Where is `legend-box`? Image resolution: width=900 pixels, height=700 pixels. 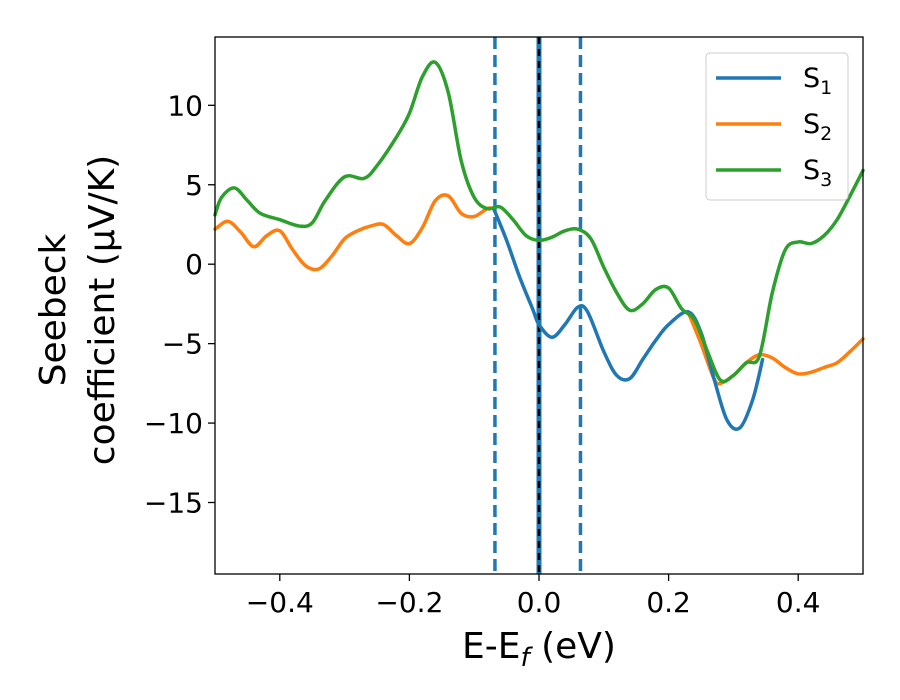 legend-box is located at coordinates (777, 126).